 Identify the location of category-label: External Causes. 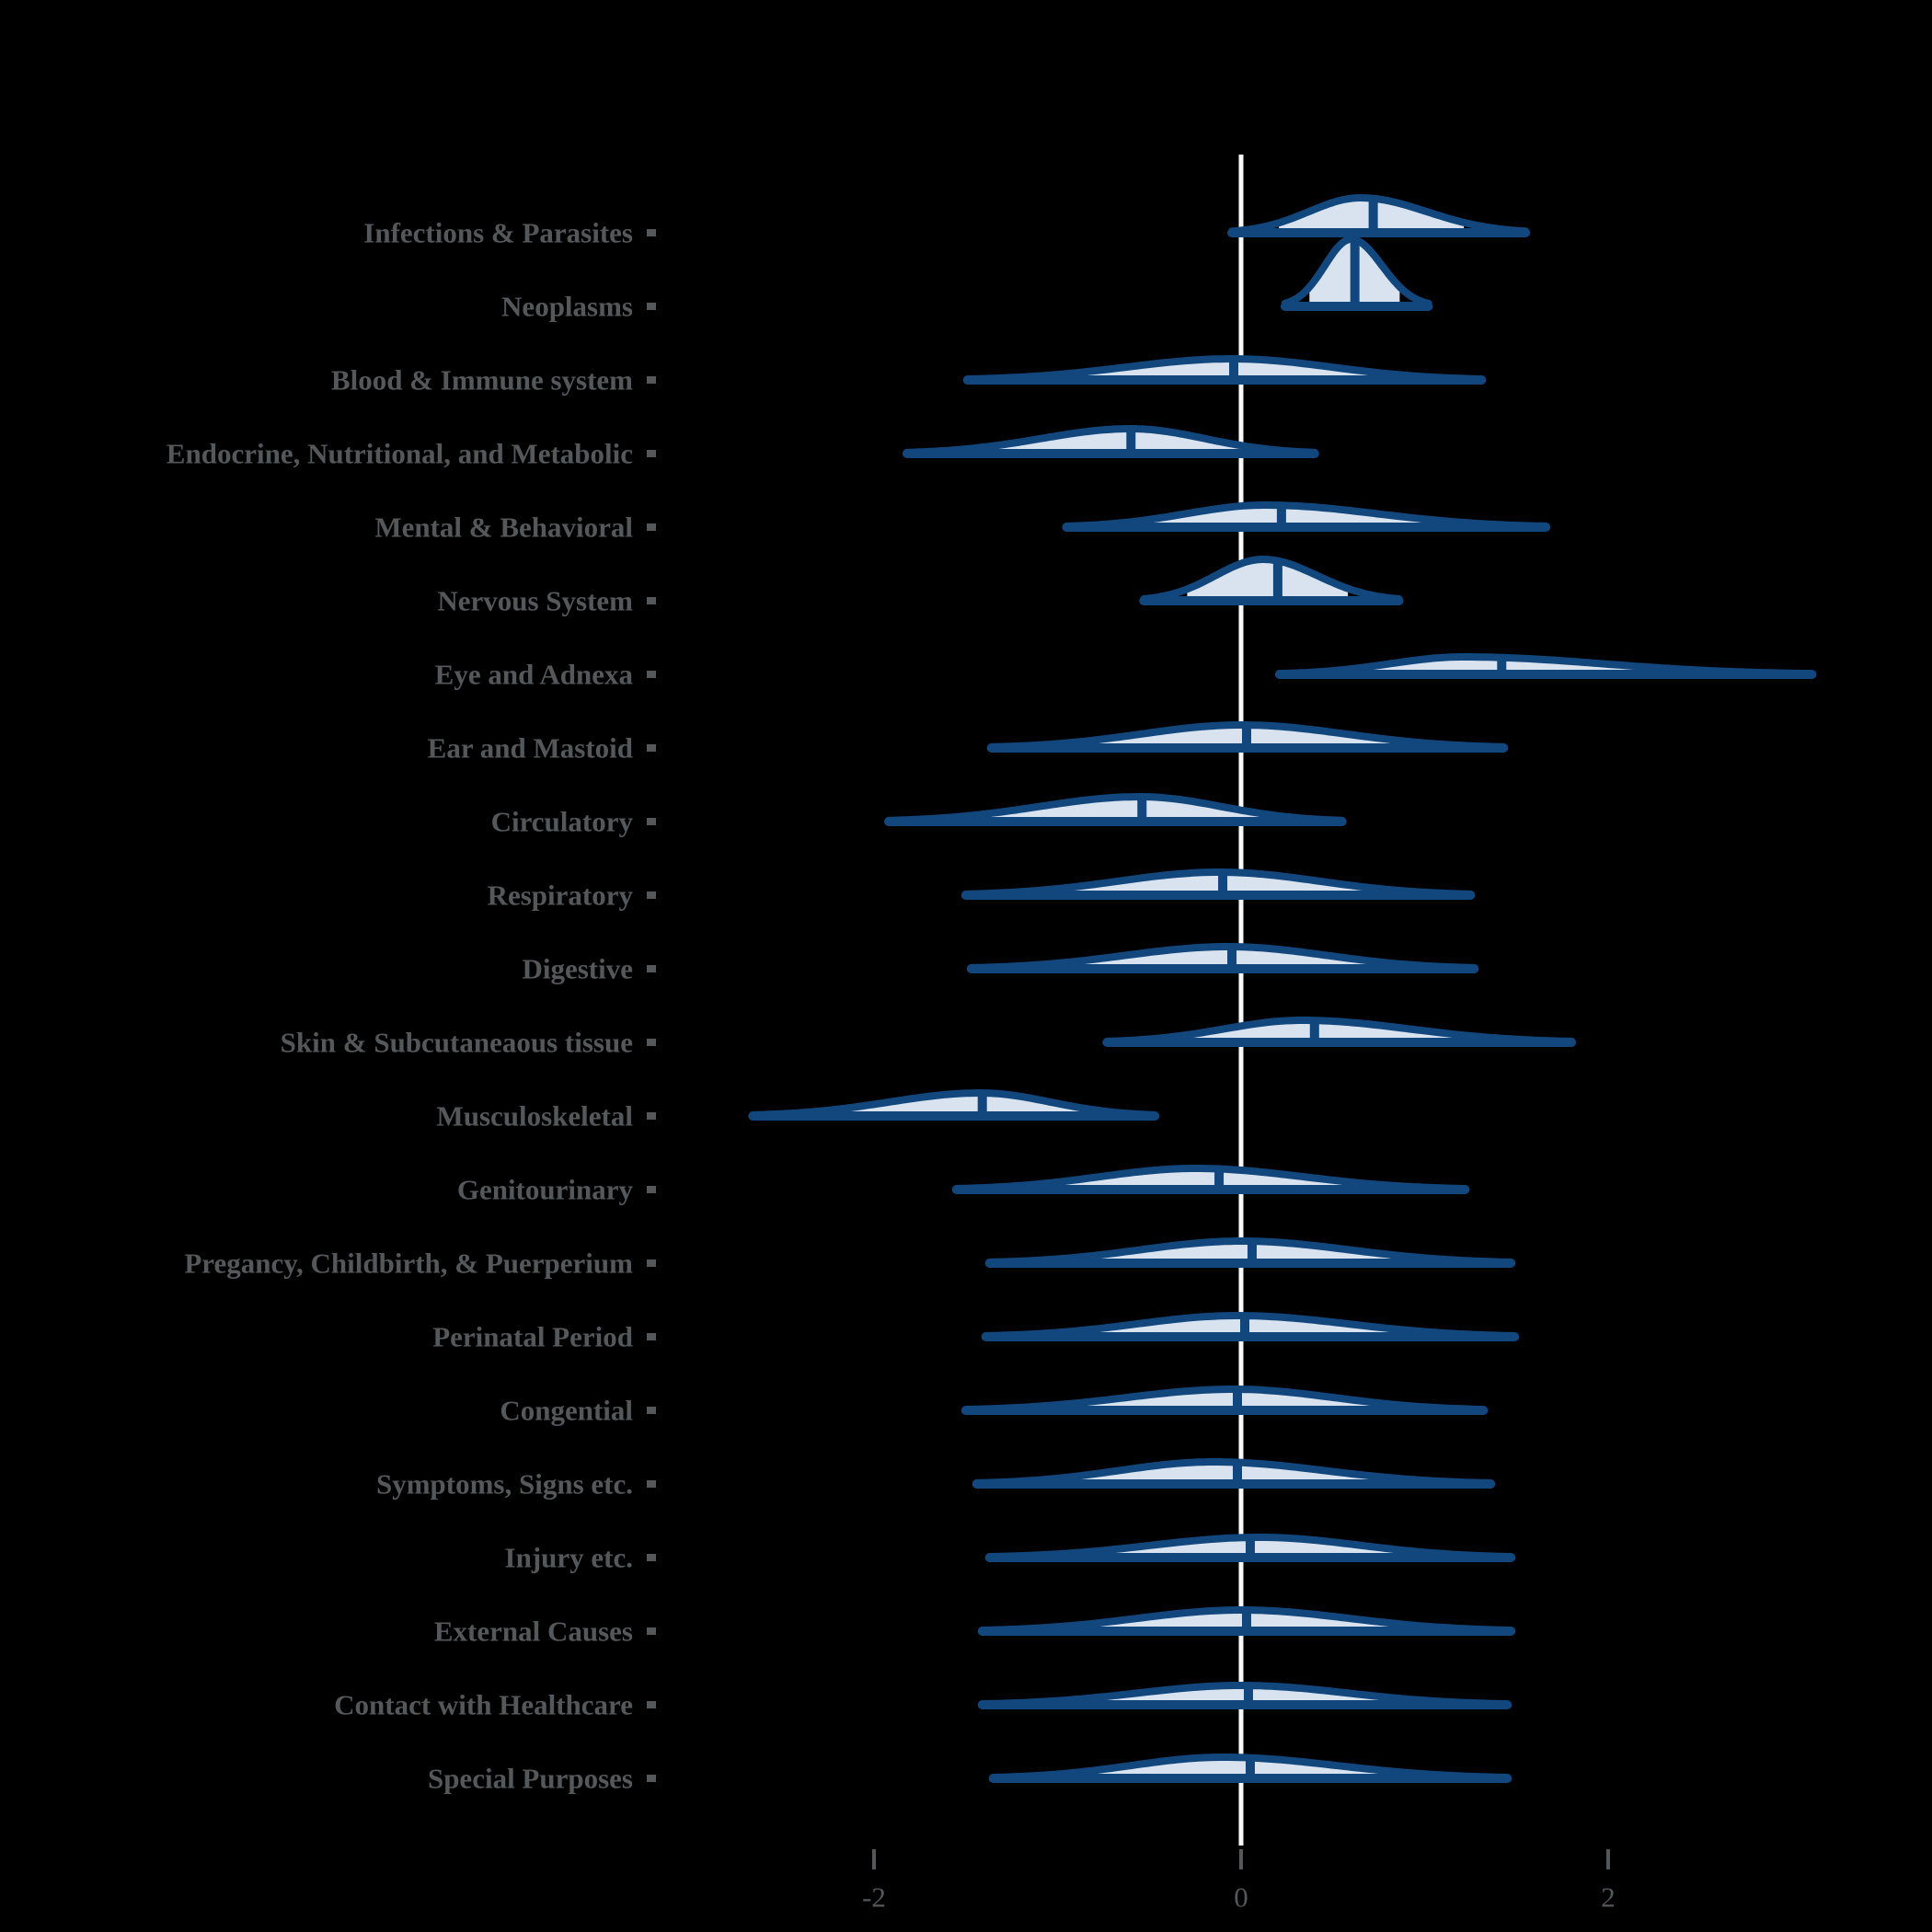
(533, 1632).